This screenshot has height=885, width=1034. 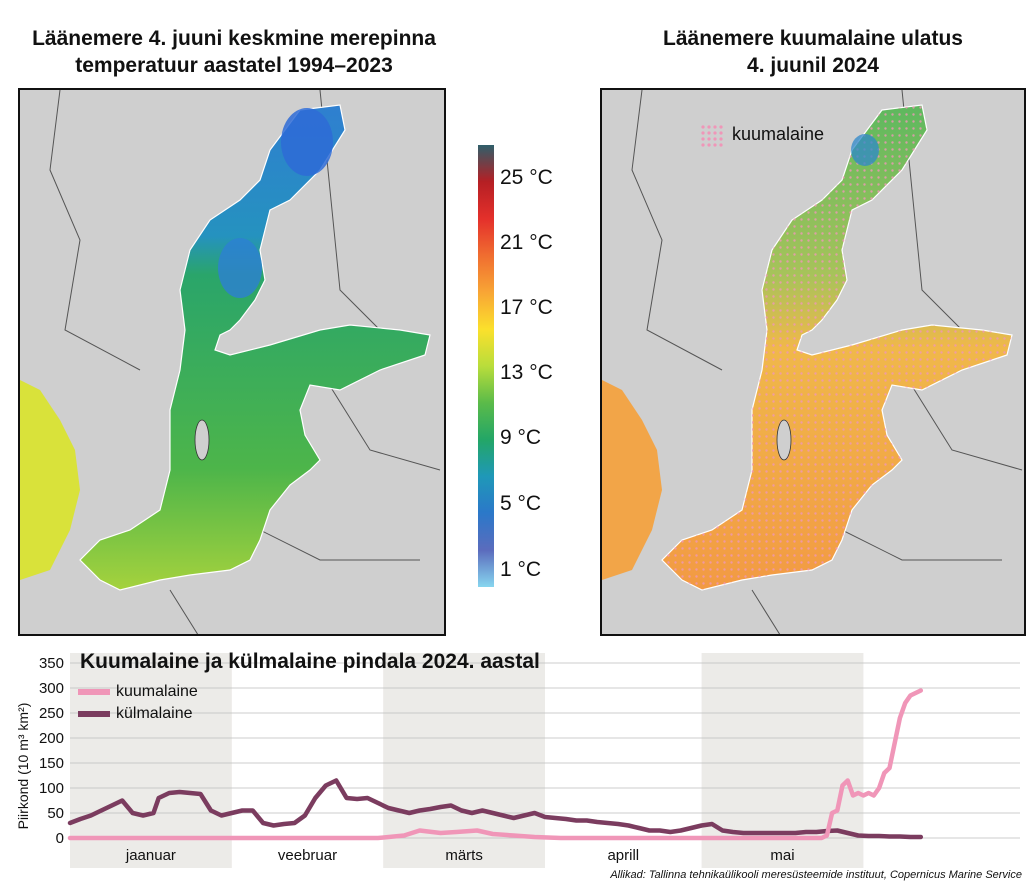 I want to click on month-label: veebruar, so click(x=307, y=855).